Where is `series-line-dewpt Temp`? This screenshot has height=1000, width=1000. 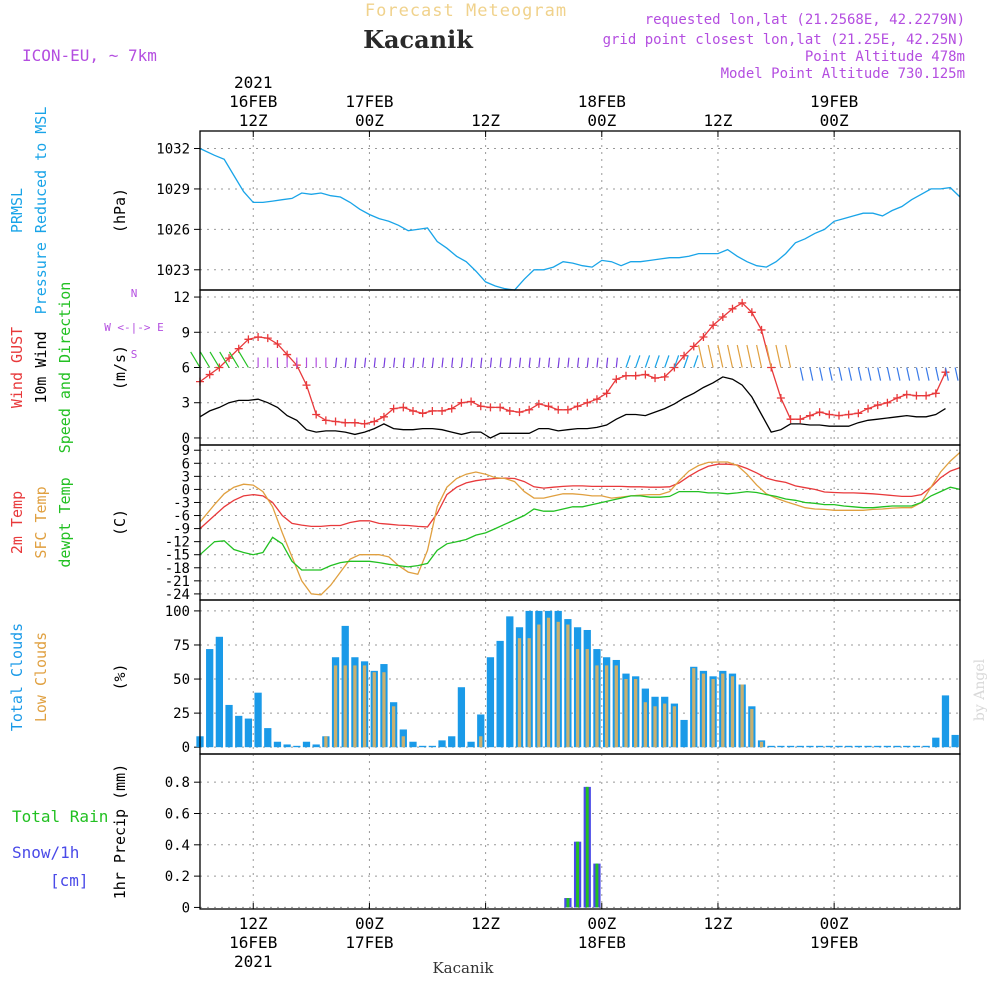 series-line-dewpt Temp is located at coordinates (580, 528).